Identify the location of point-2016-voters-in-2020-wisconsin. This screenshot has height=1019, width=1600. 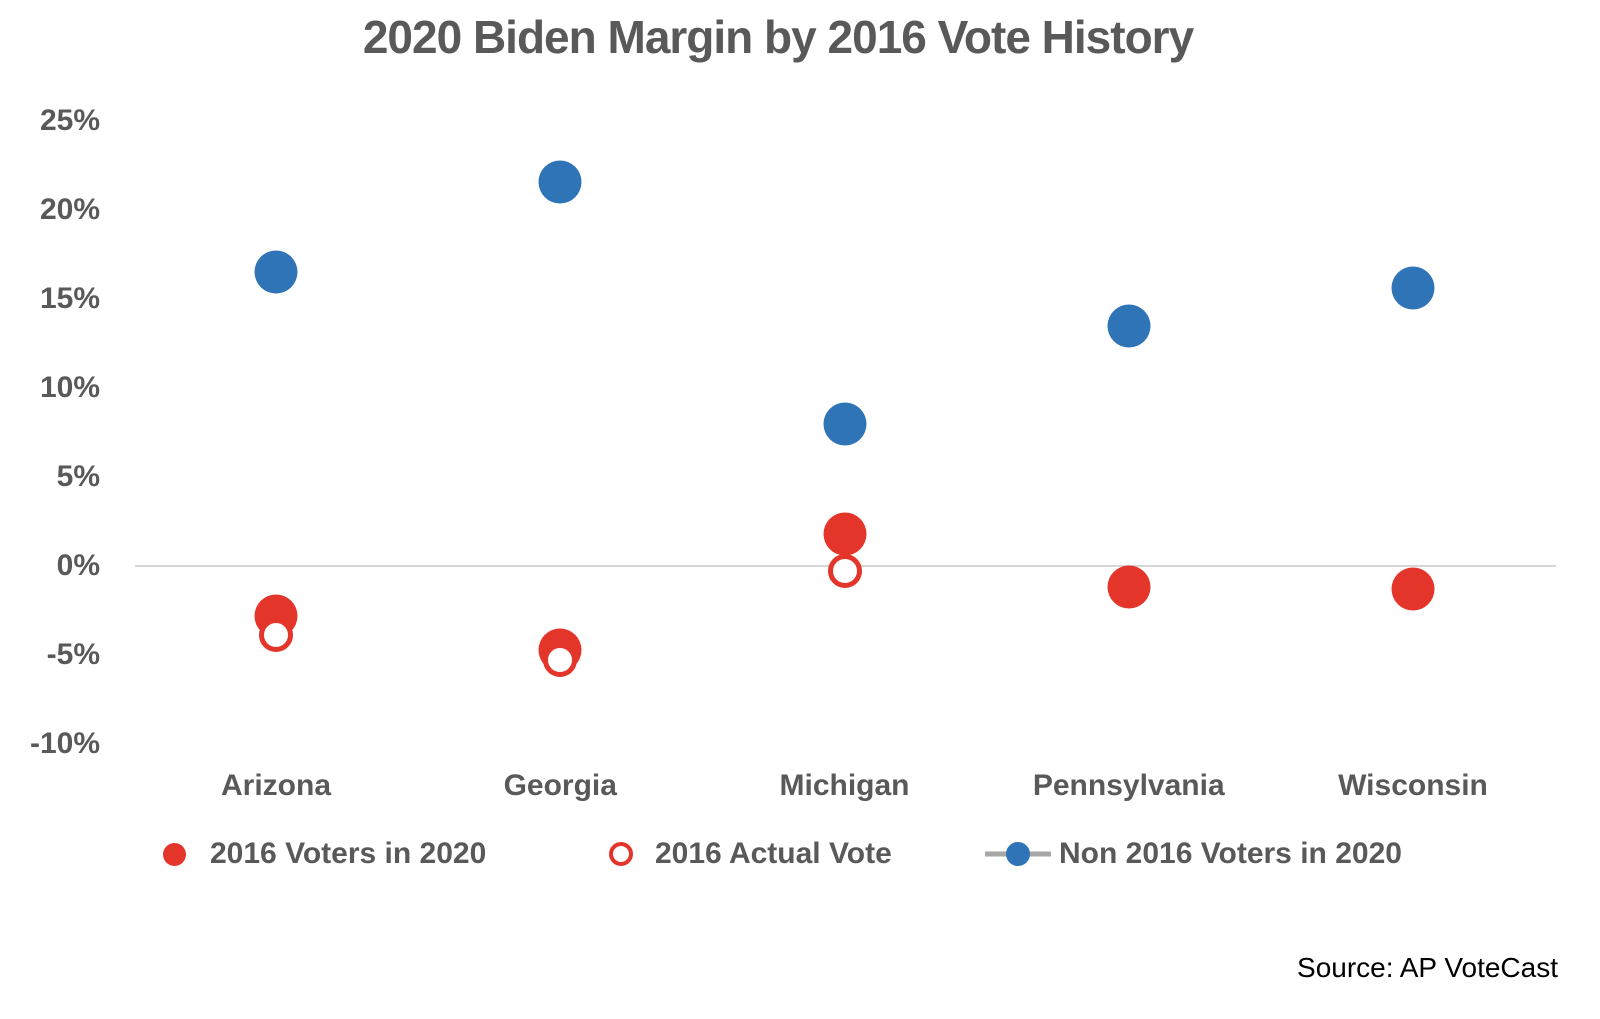
(1413, 589).